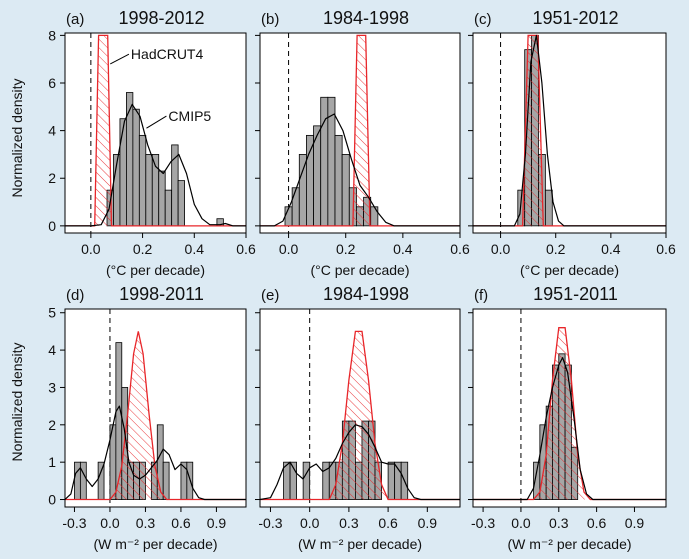 This screenshot has height=559, width=689. What do you see at coordinates (143, 249) in the screenshot?
I see `x-tick-label: 0.2` at bounding box center [143, 249].